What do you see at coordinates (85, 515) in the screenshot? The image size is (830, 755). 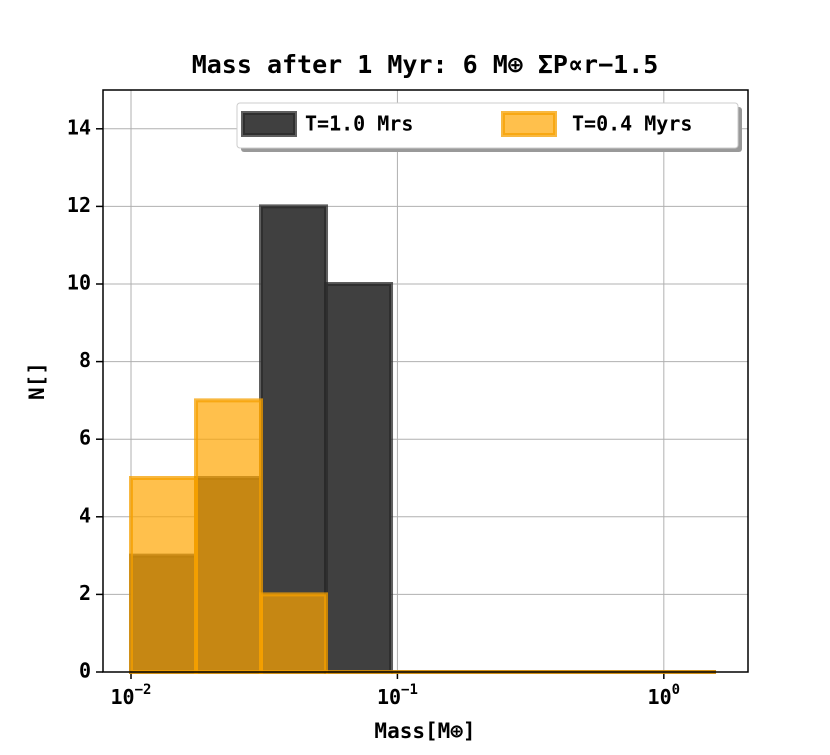 I see `y-tick-label: 4` at bounding box center [85, 515].